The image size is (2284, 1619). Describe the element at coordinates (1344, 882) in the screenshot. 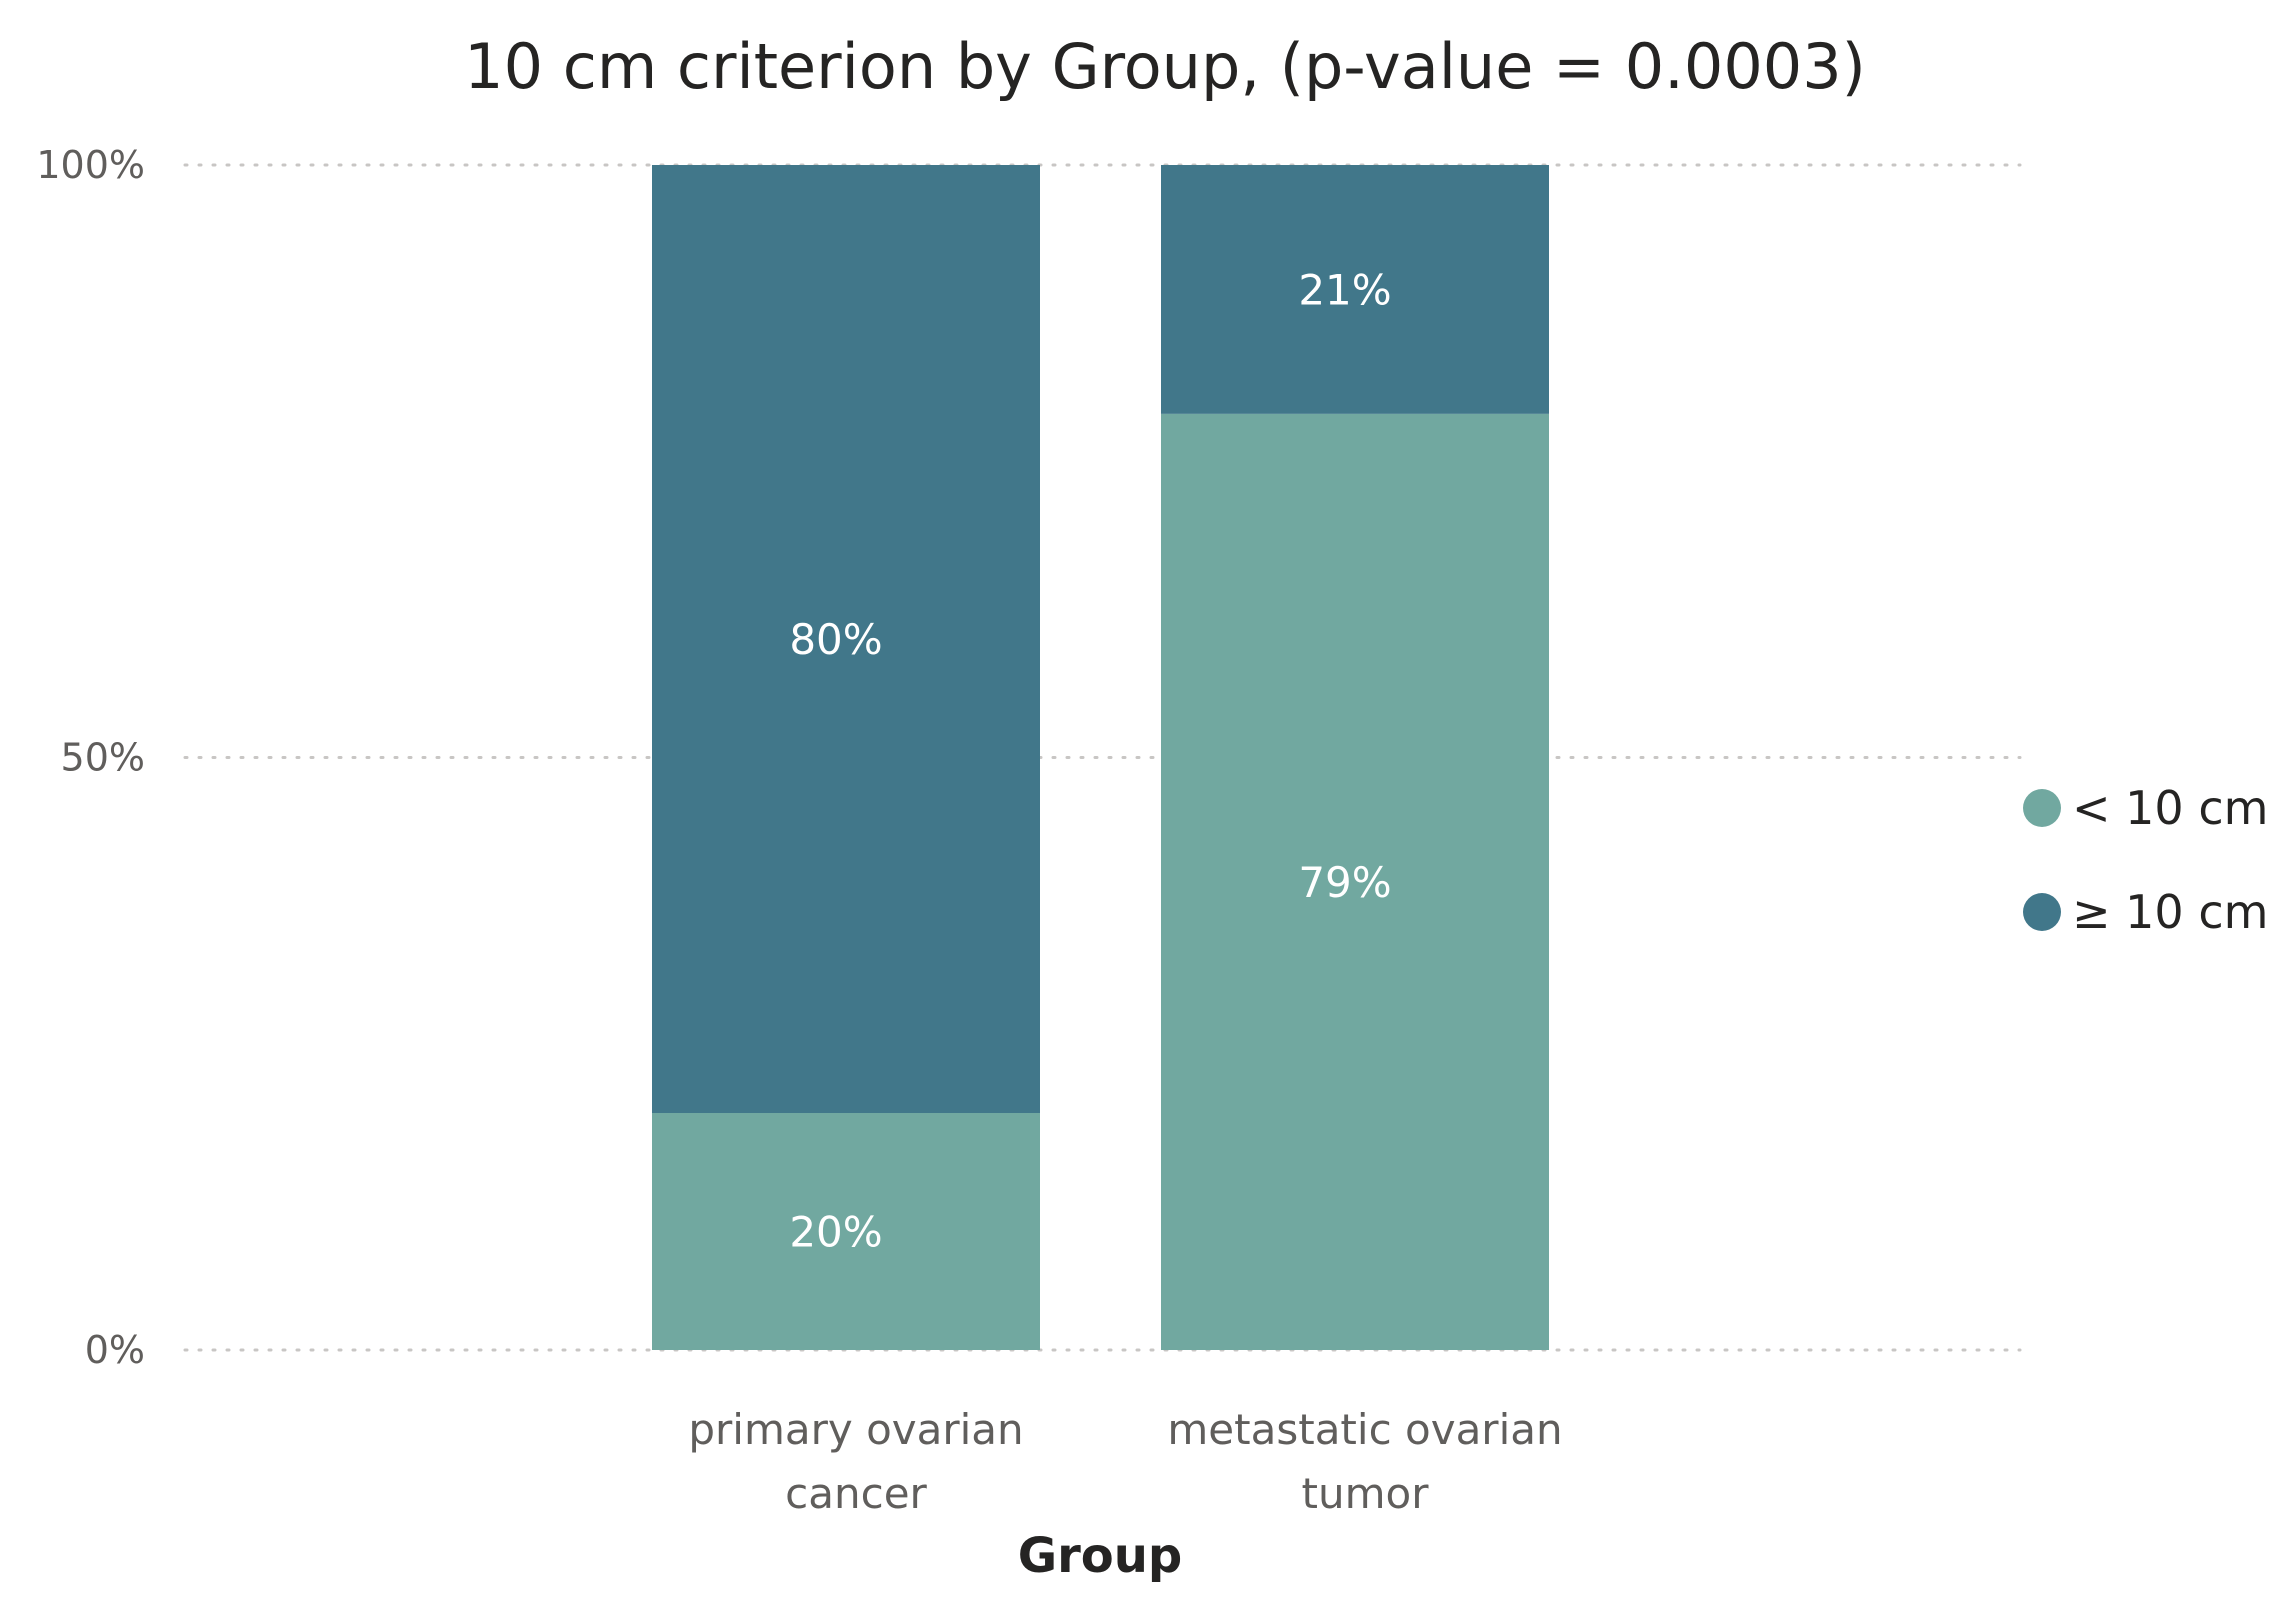

I see `data-label: 79%` at that location.